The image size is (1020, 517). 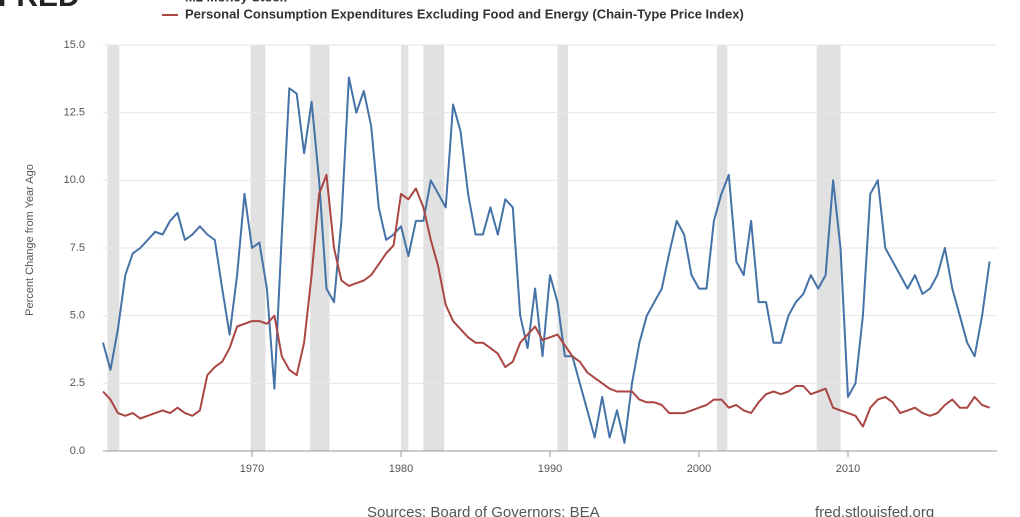 What do you see at coordinates (77, 383) in the screenshot?
I see `y-tick-label: 2.5` at bounding box center [77, 383].